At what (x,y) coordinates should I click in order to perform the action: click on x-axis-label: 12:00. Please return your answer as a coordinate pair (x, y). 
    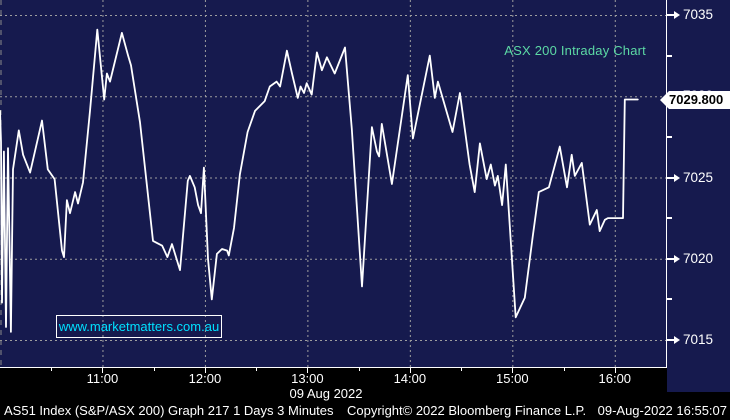
    Looking at the image, I should click on (205, 378).